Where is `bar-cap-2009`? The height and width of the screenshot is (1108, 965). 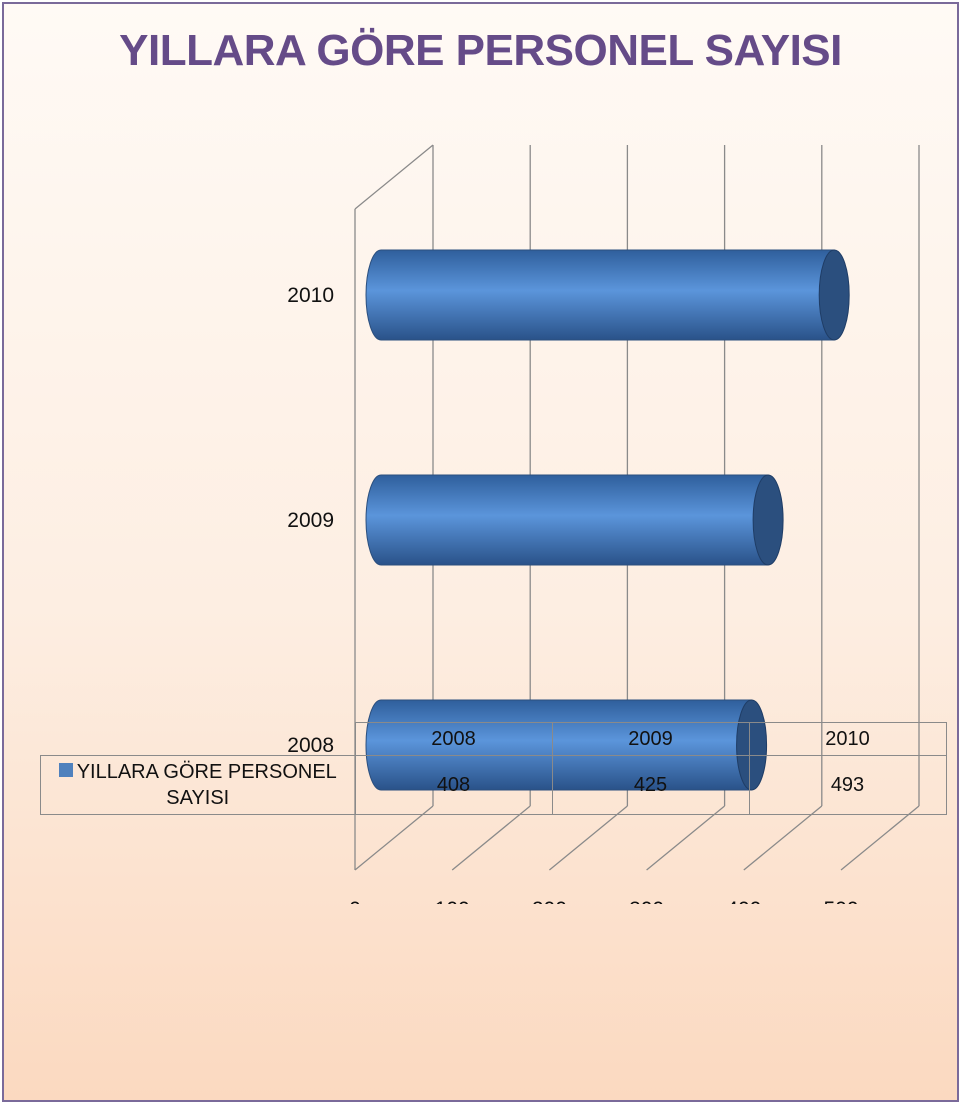
bar-cap-2009 is located at coordinates (768, 520).